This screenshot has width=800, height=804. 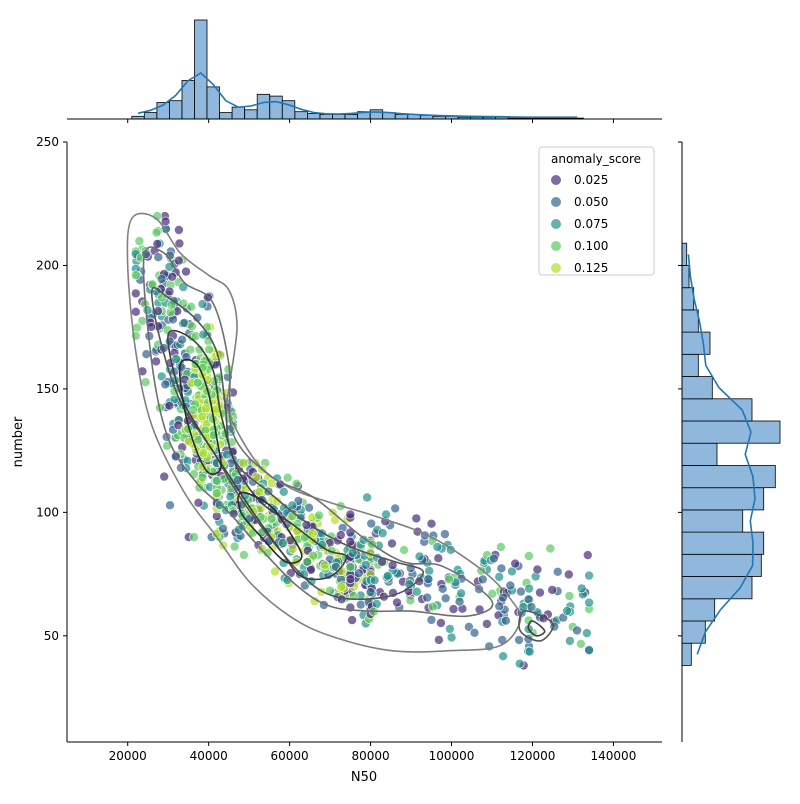 I want to click on y-marginal-histogram, so click(x=731, y=442).